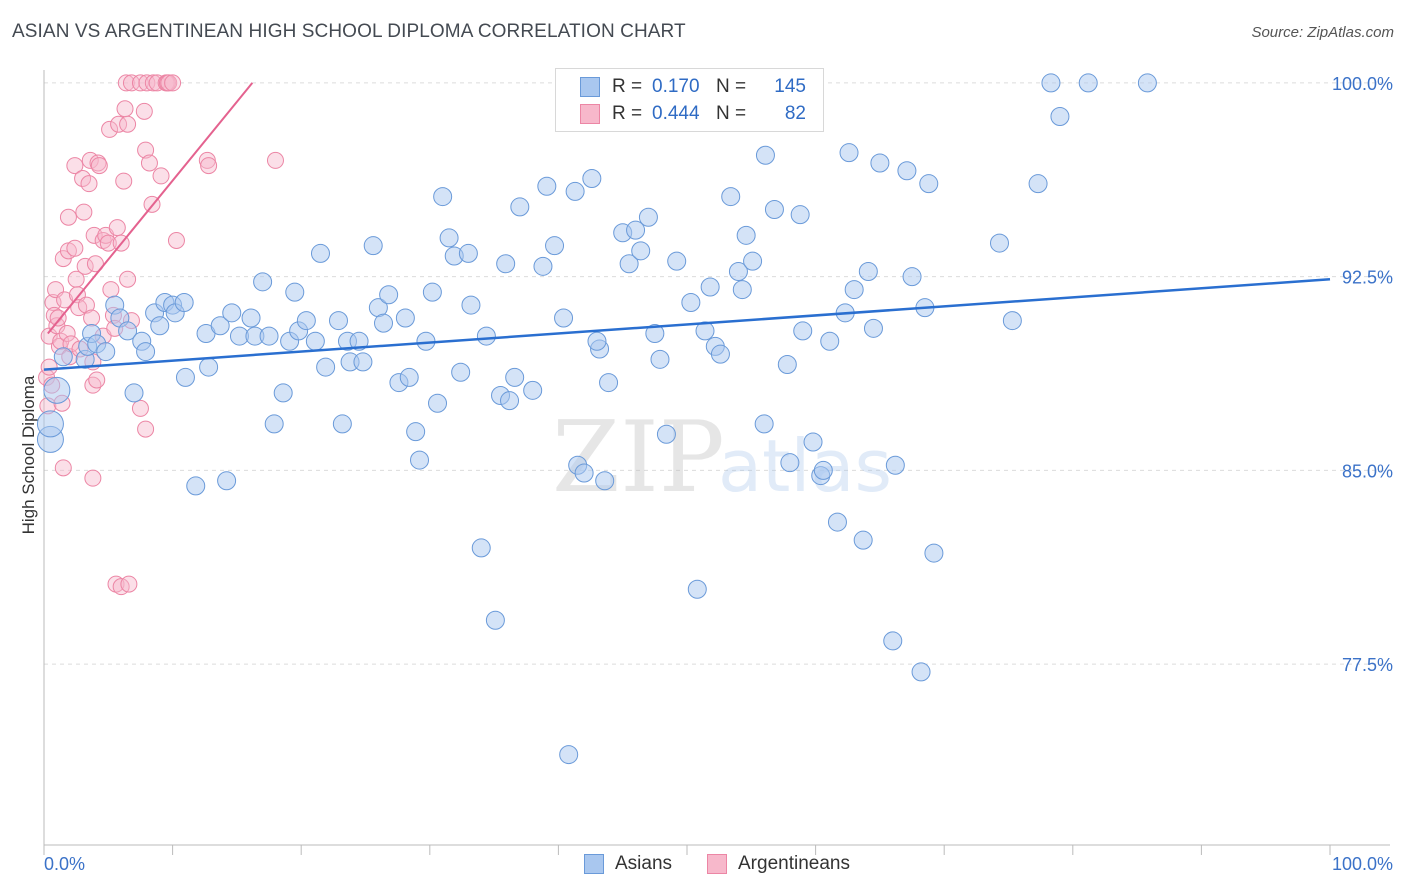 Image resolution: width=1406 pixels, height=892 pixels. Describe the element at coordinates (1362, 84) in the screenshot. I see `y-tick-label-3: 100.0%` at that location.